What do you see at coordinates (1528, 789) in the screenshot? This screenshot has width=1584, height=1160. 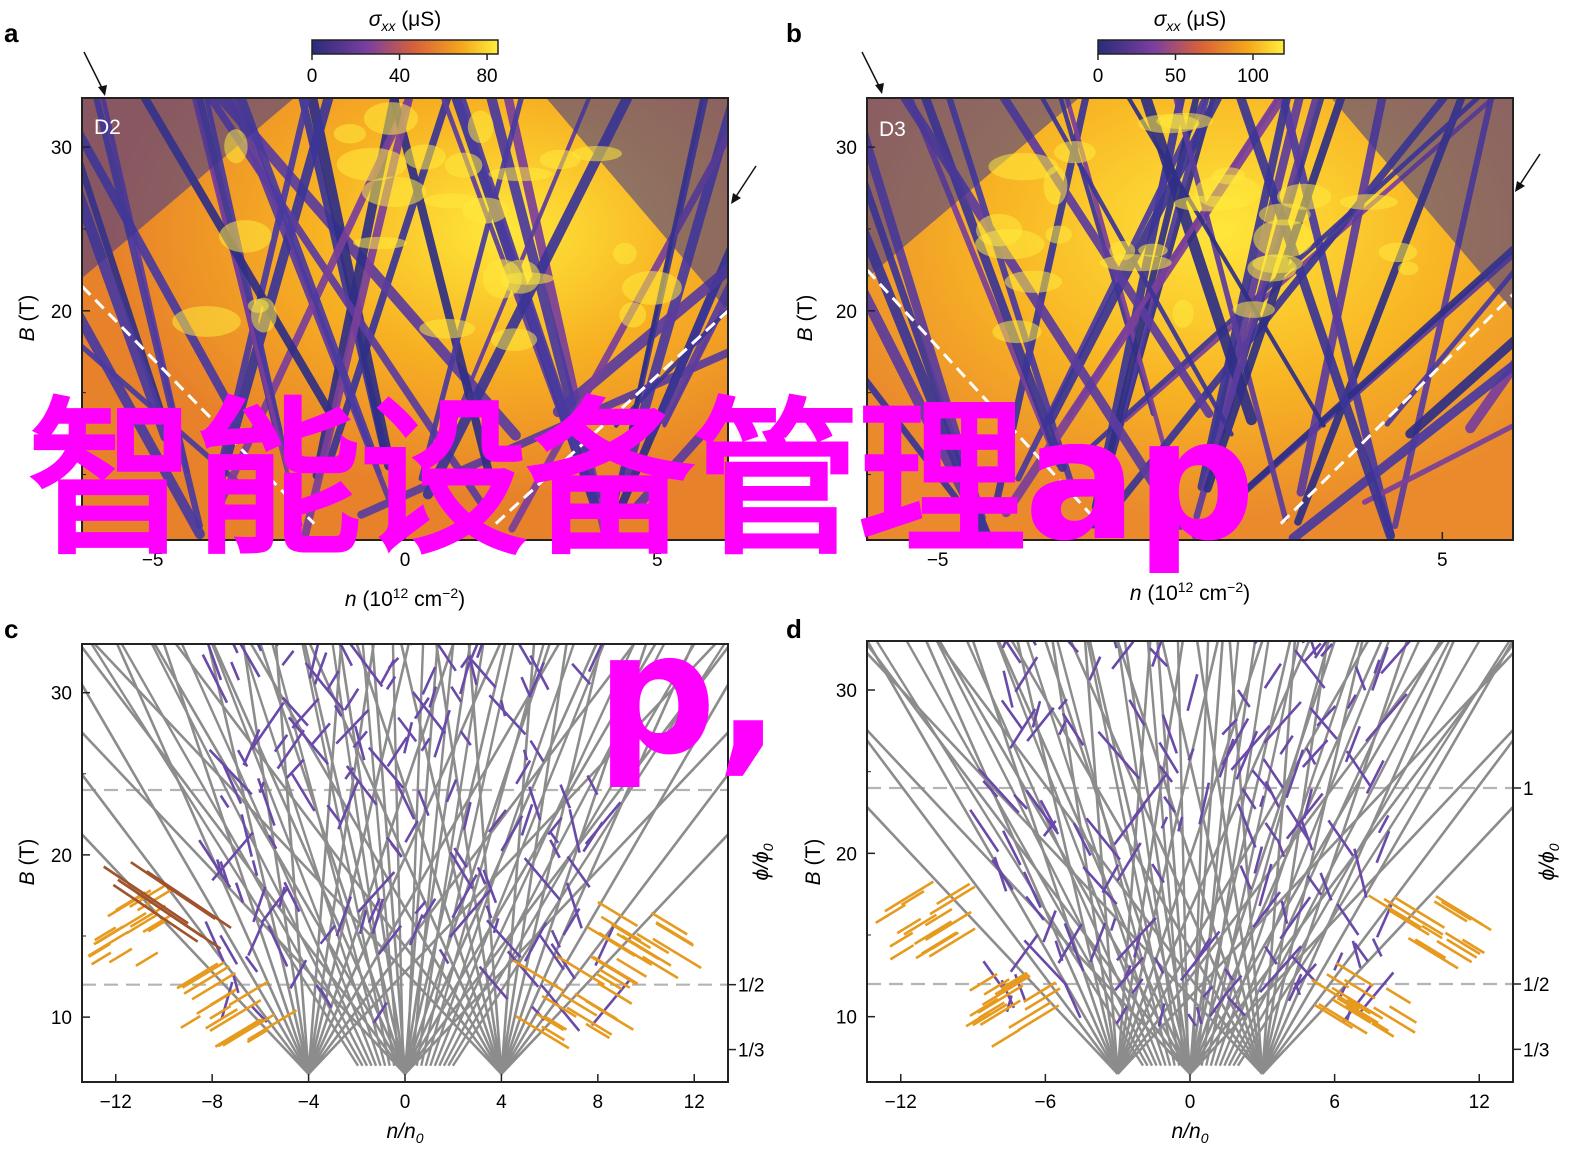 I see `y2-tick-label: 1` at bounding box center [1528, 789].